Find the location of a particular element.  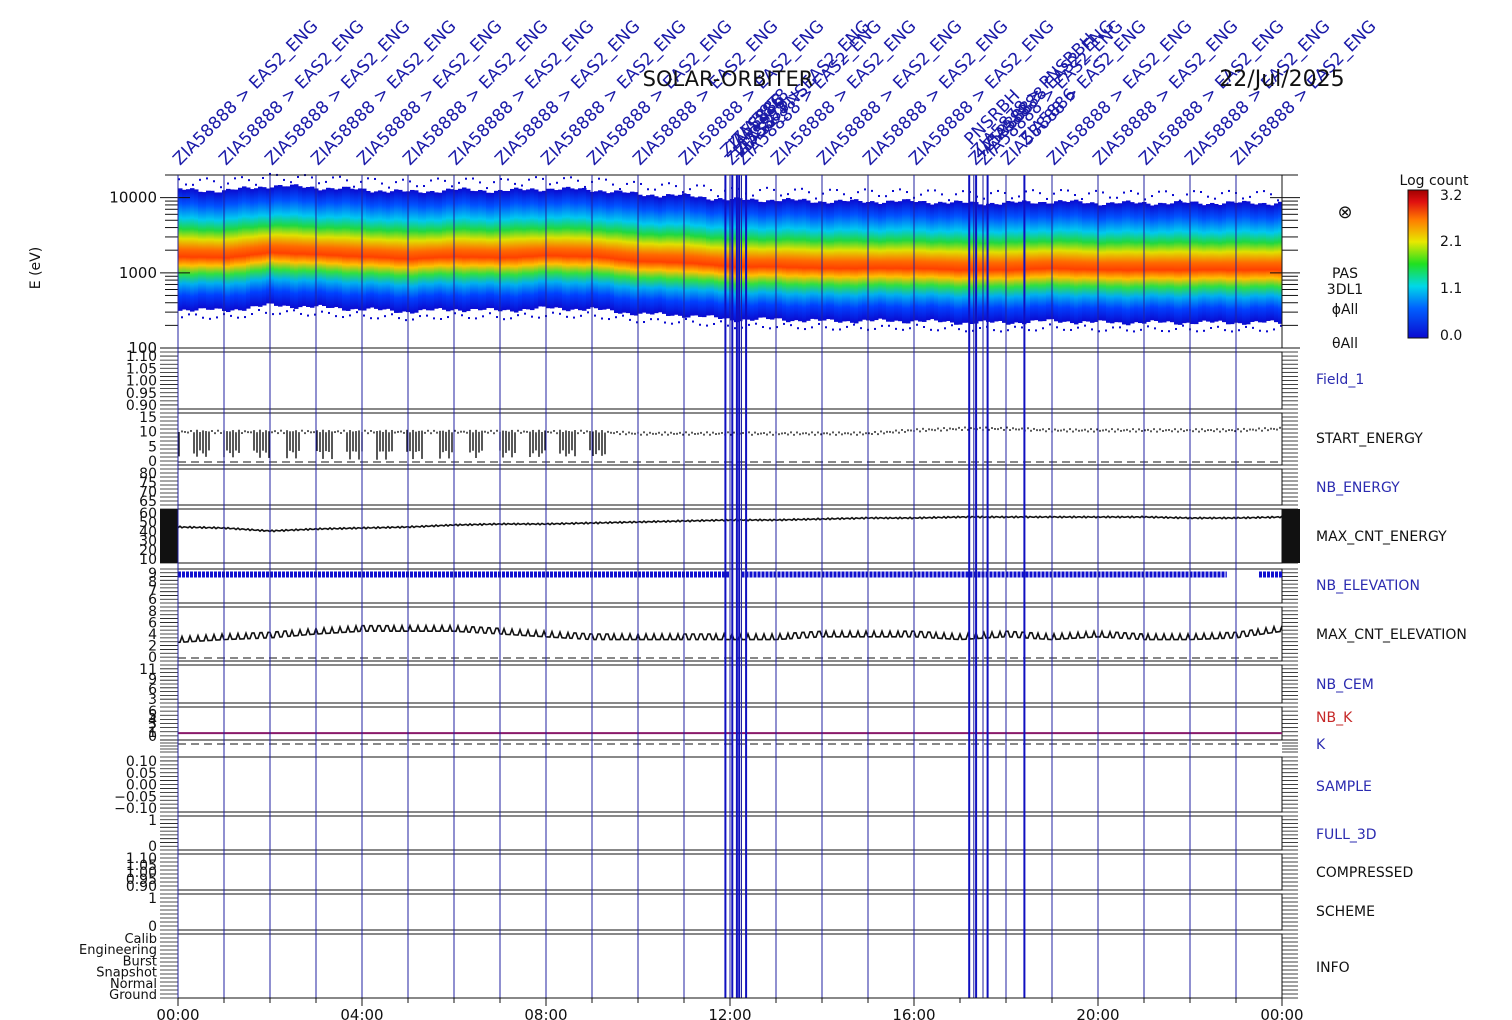

colorbar-tick-label: 0.0 is located at coordinates (1451, 336).